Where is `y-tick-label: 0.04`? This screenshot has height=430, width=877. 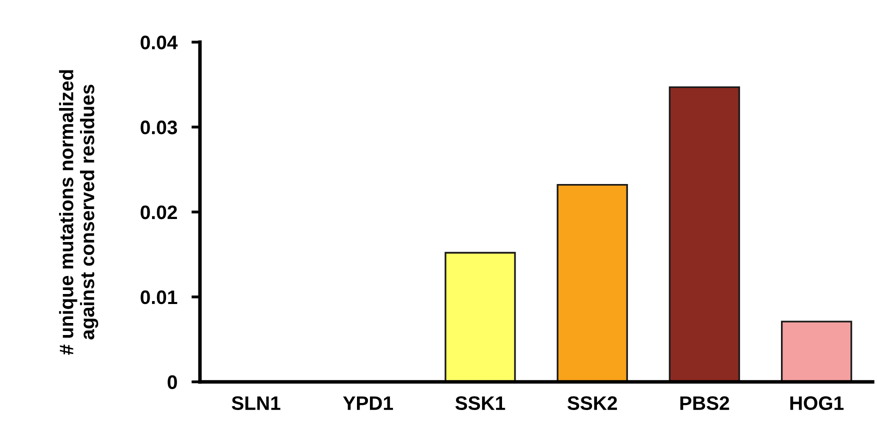 y-tick-label: 0.04 is located at coordinates (159, 43).